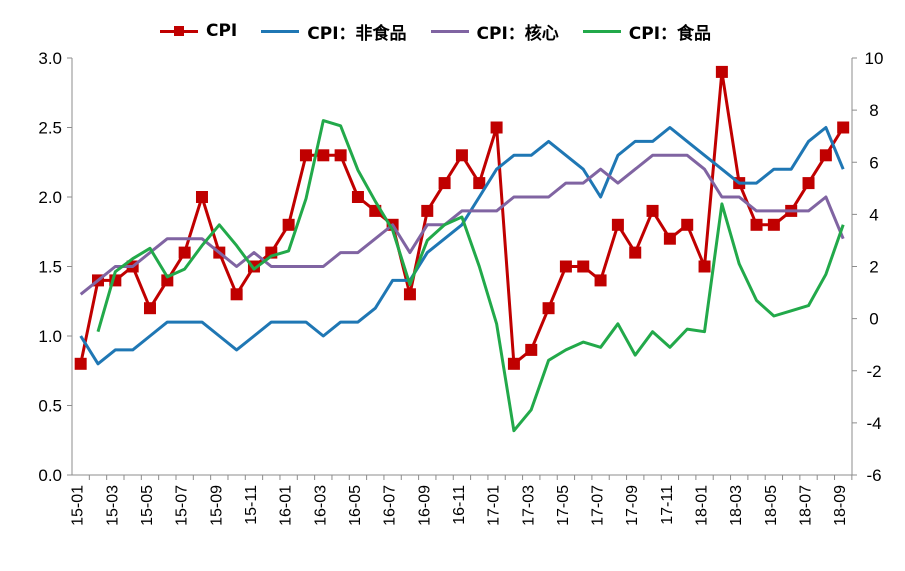 This screenshot has height=571, width=905. What do you see at coordinates (50, 197) in the screenshot?
I see `y-left-tick-label: 2.0` at bounding box center [50, 197].